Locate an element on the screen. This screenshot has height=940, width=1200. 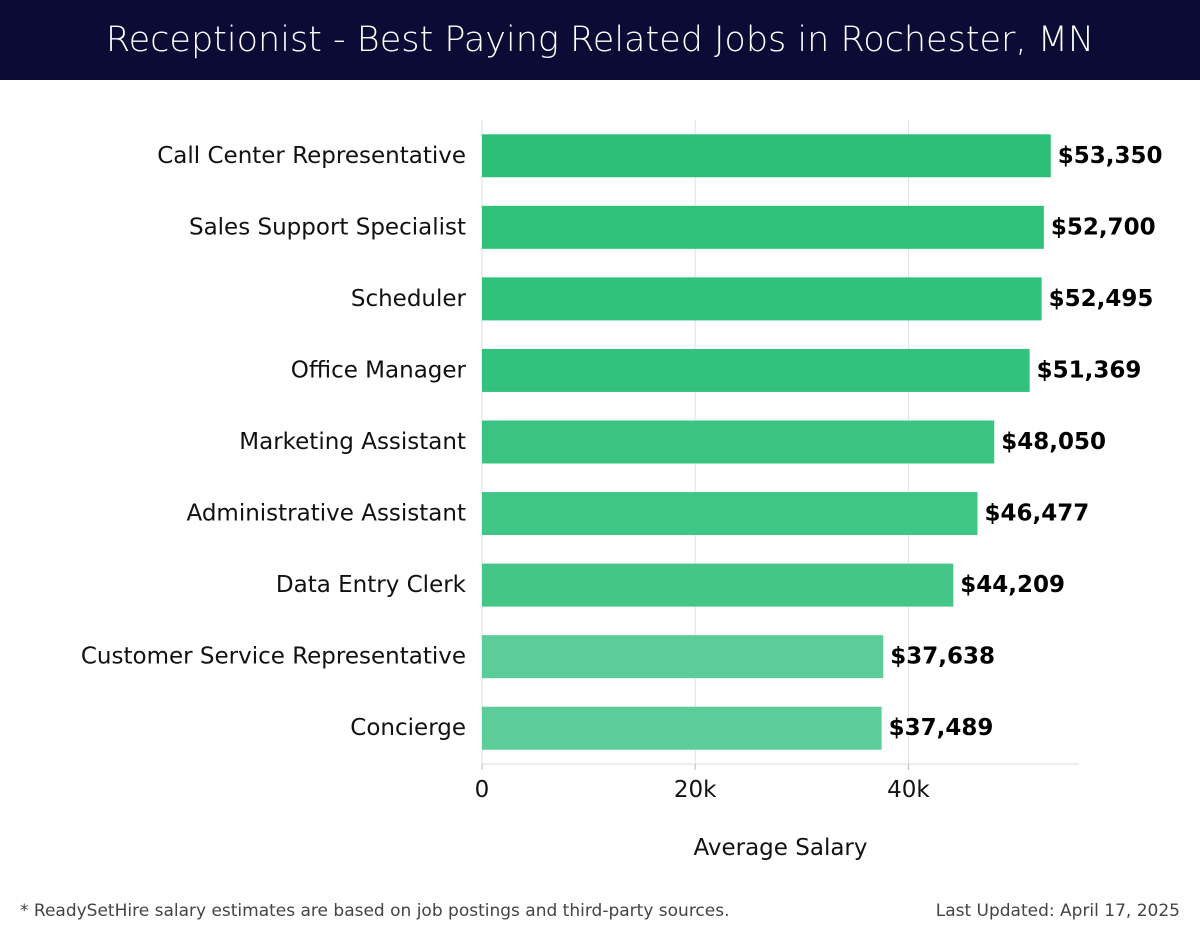
category-label: Call Center Representative is located at coordinates (311, 156).